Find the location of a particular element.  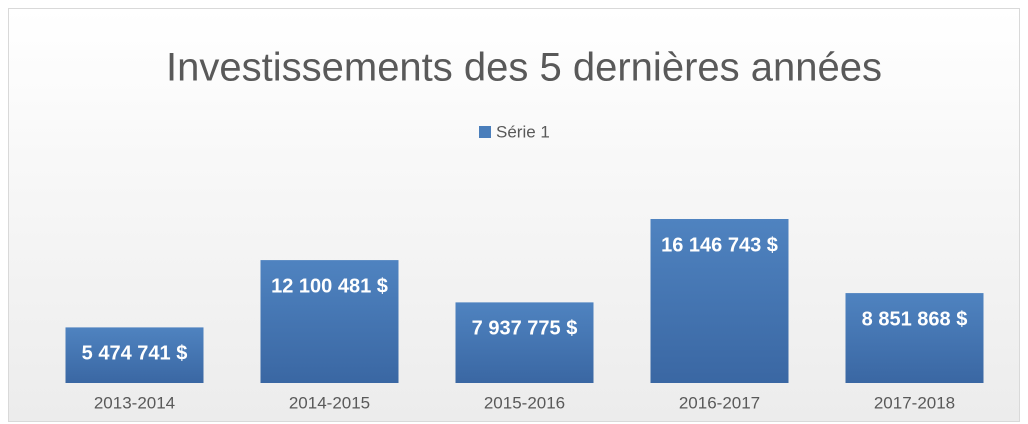

data-label: 7 937 775 $ is located at coordinates (525, 329).